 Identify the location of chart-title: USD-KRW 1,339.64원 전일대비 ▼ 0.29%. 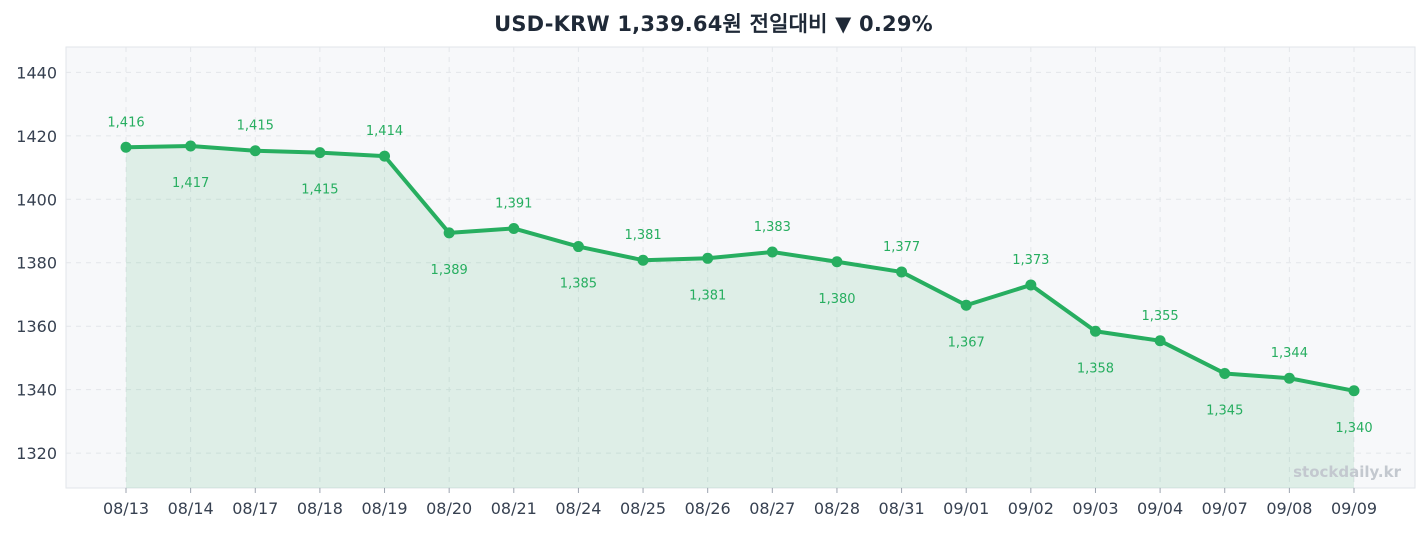
(713, 24).